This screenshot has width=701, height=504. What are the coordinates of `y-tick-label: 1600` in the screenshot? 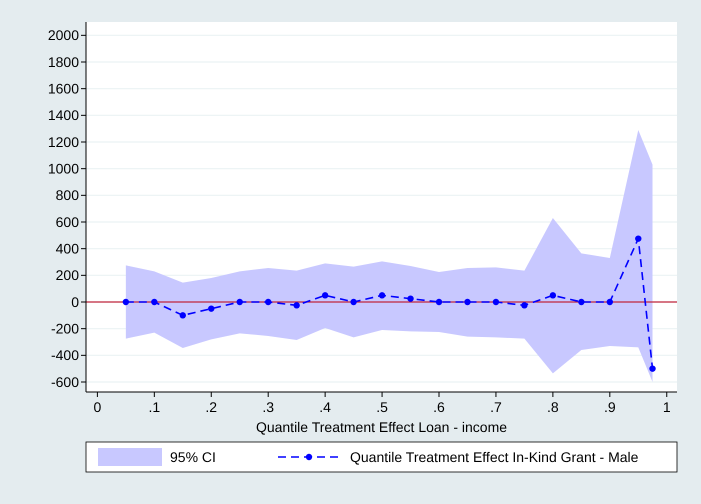 It's located at (64, 88).